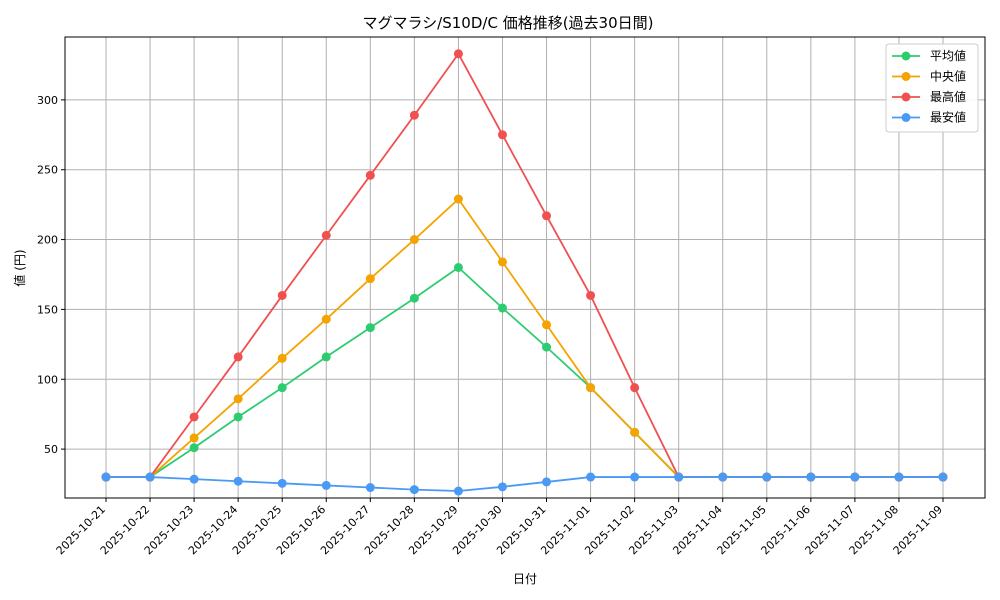 Image resolution: width=1000 pixels, height=600 pixels. Describe the element at coordinates (507, 23) in the screenshot. I see `chart-title: マグマラシ/S10D/C 価格推移(過去30日間)` at that location.